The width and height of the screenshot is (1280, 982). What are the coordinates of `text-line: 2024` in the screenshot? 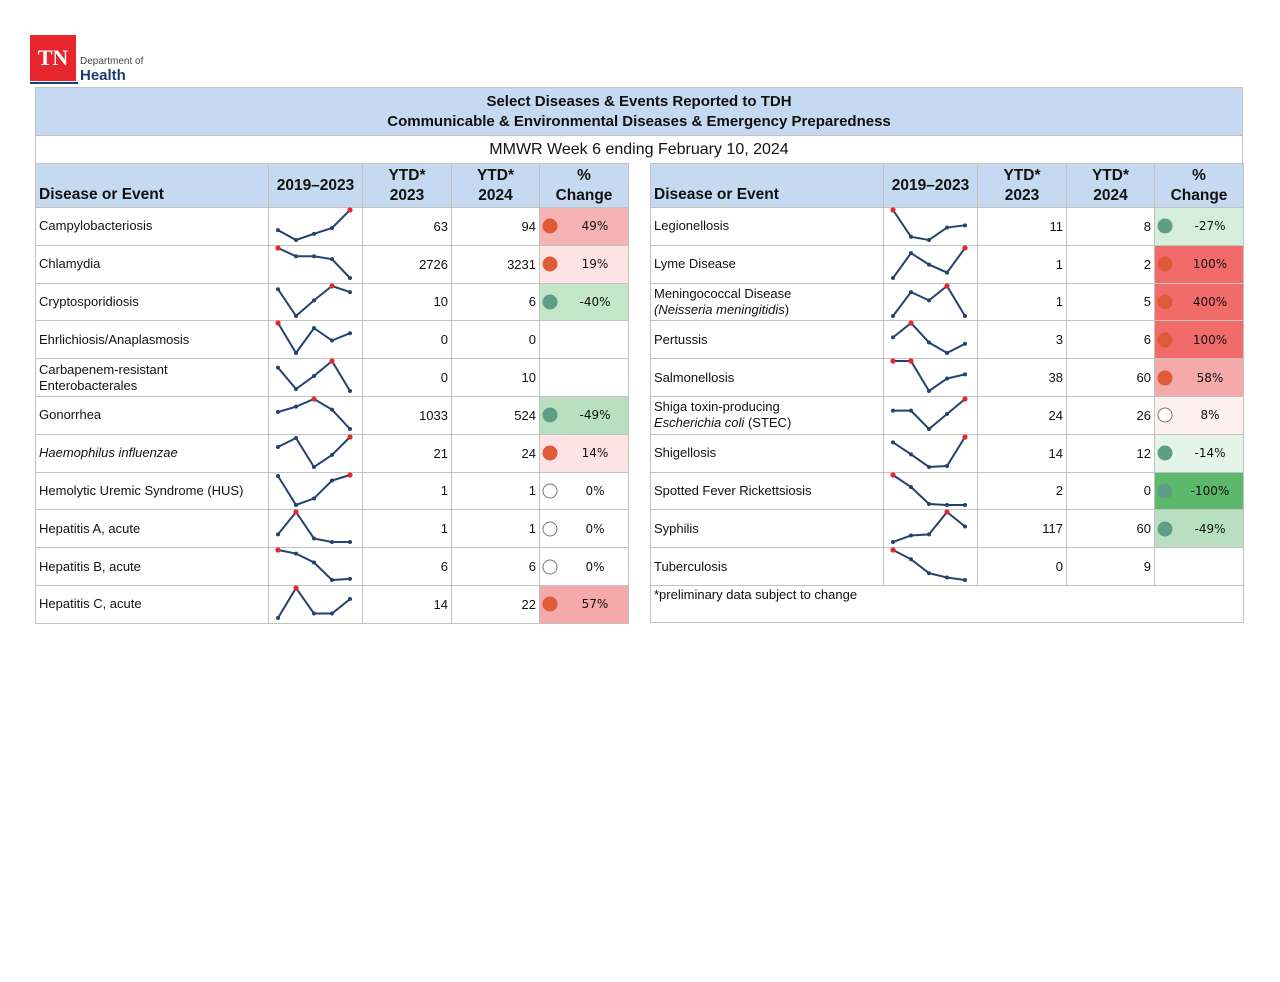 It's located at (1110, 196).